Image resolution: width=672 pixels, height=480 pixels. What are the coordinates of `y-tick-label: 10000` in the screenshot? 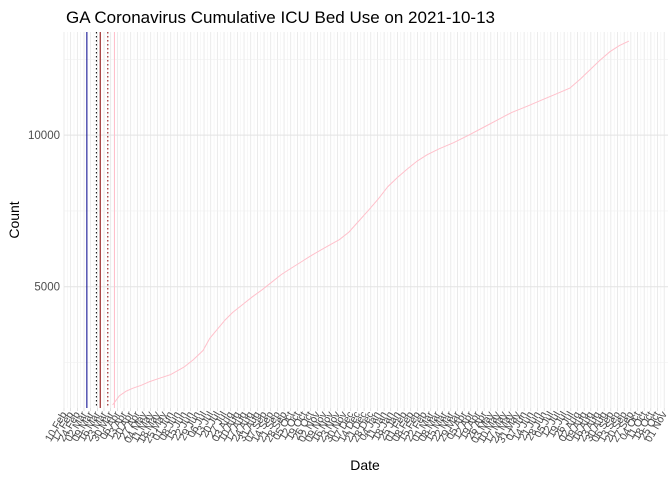 It's located at (44, 136).